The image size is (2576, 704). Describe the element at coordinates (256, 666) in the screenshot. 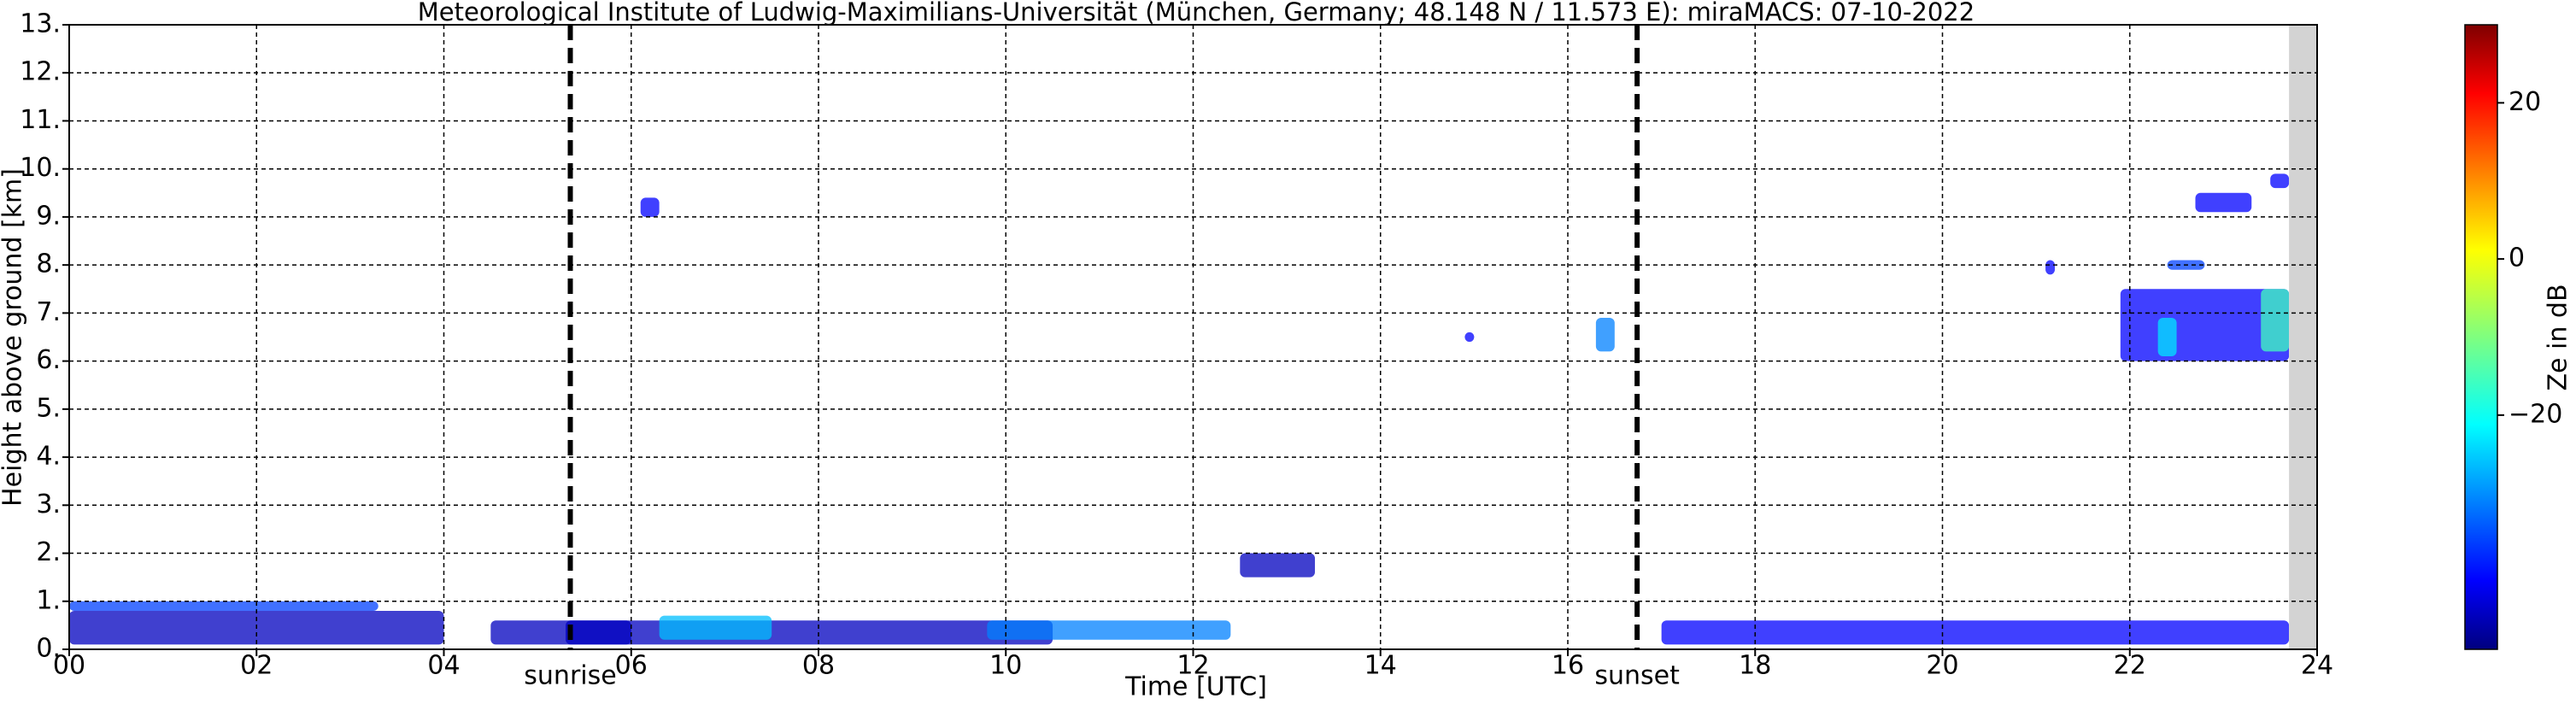

I see `x-tick-label: 02` at that location.